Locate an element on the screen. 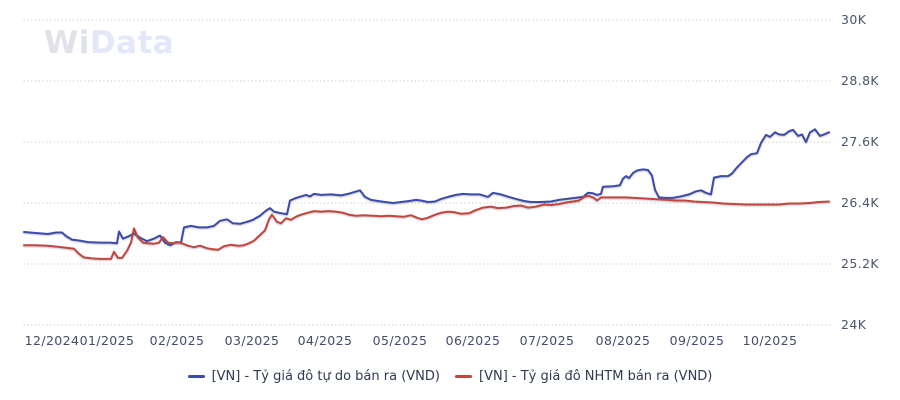 The height and width of the screenshot is (400, 900). widata-watermark: WiData is located at coordinates (109, 43).